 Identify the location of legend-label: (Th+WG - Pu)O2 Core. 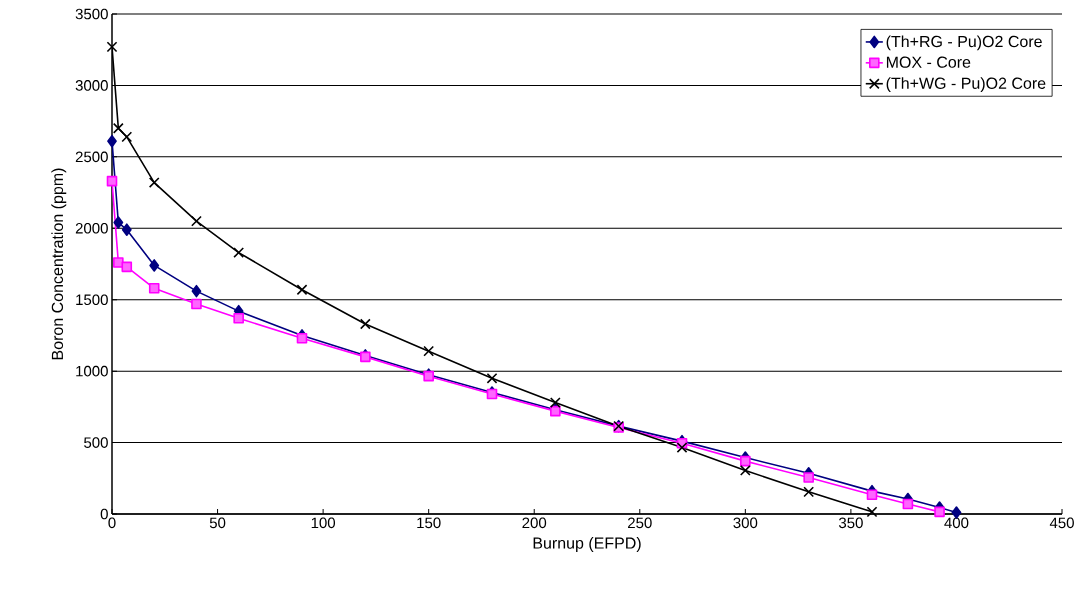
(966, 85).